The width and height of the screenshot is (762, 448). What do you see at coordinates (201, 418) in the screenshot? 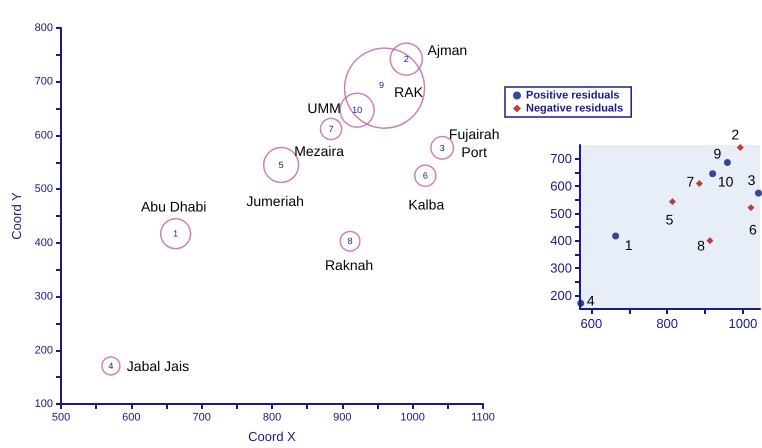
I see `x-tick-label: 700` at bounding box center [201, 418].